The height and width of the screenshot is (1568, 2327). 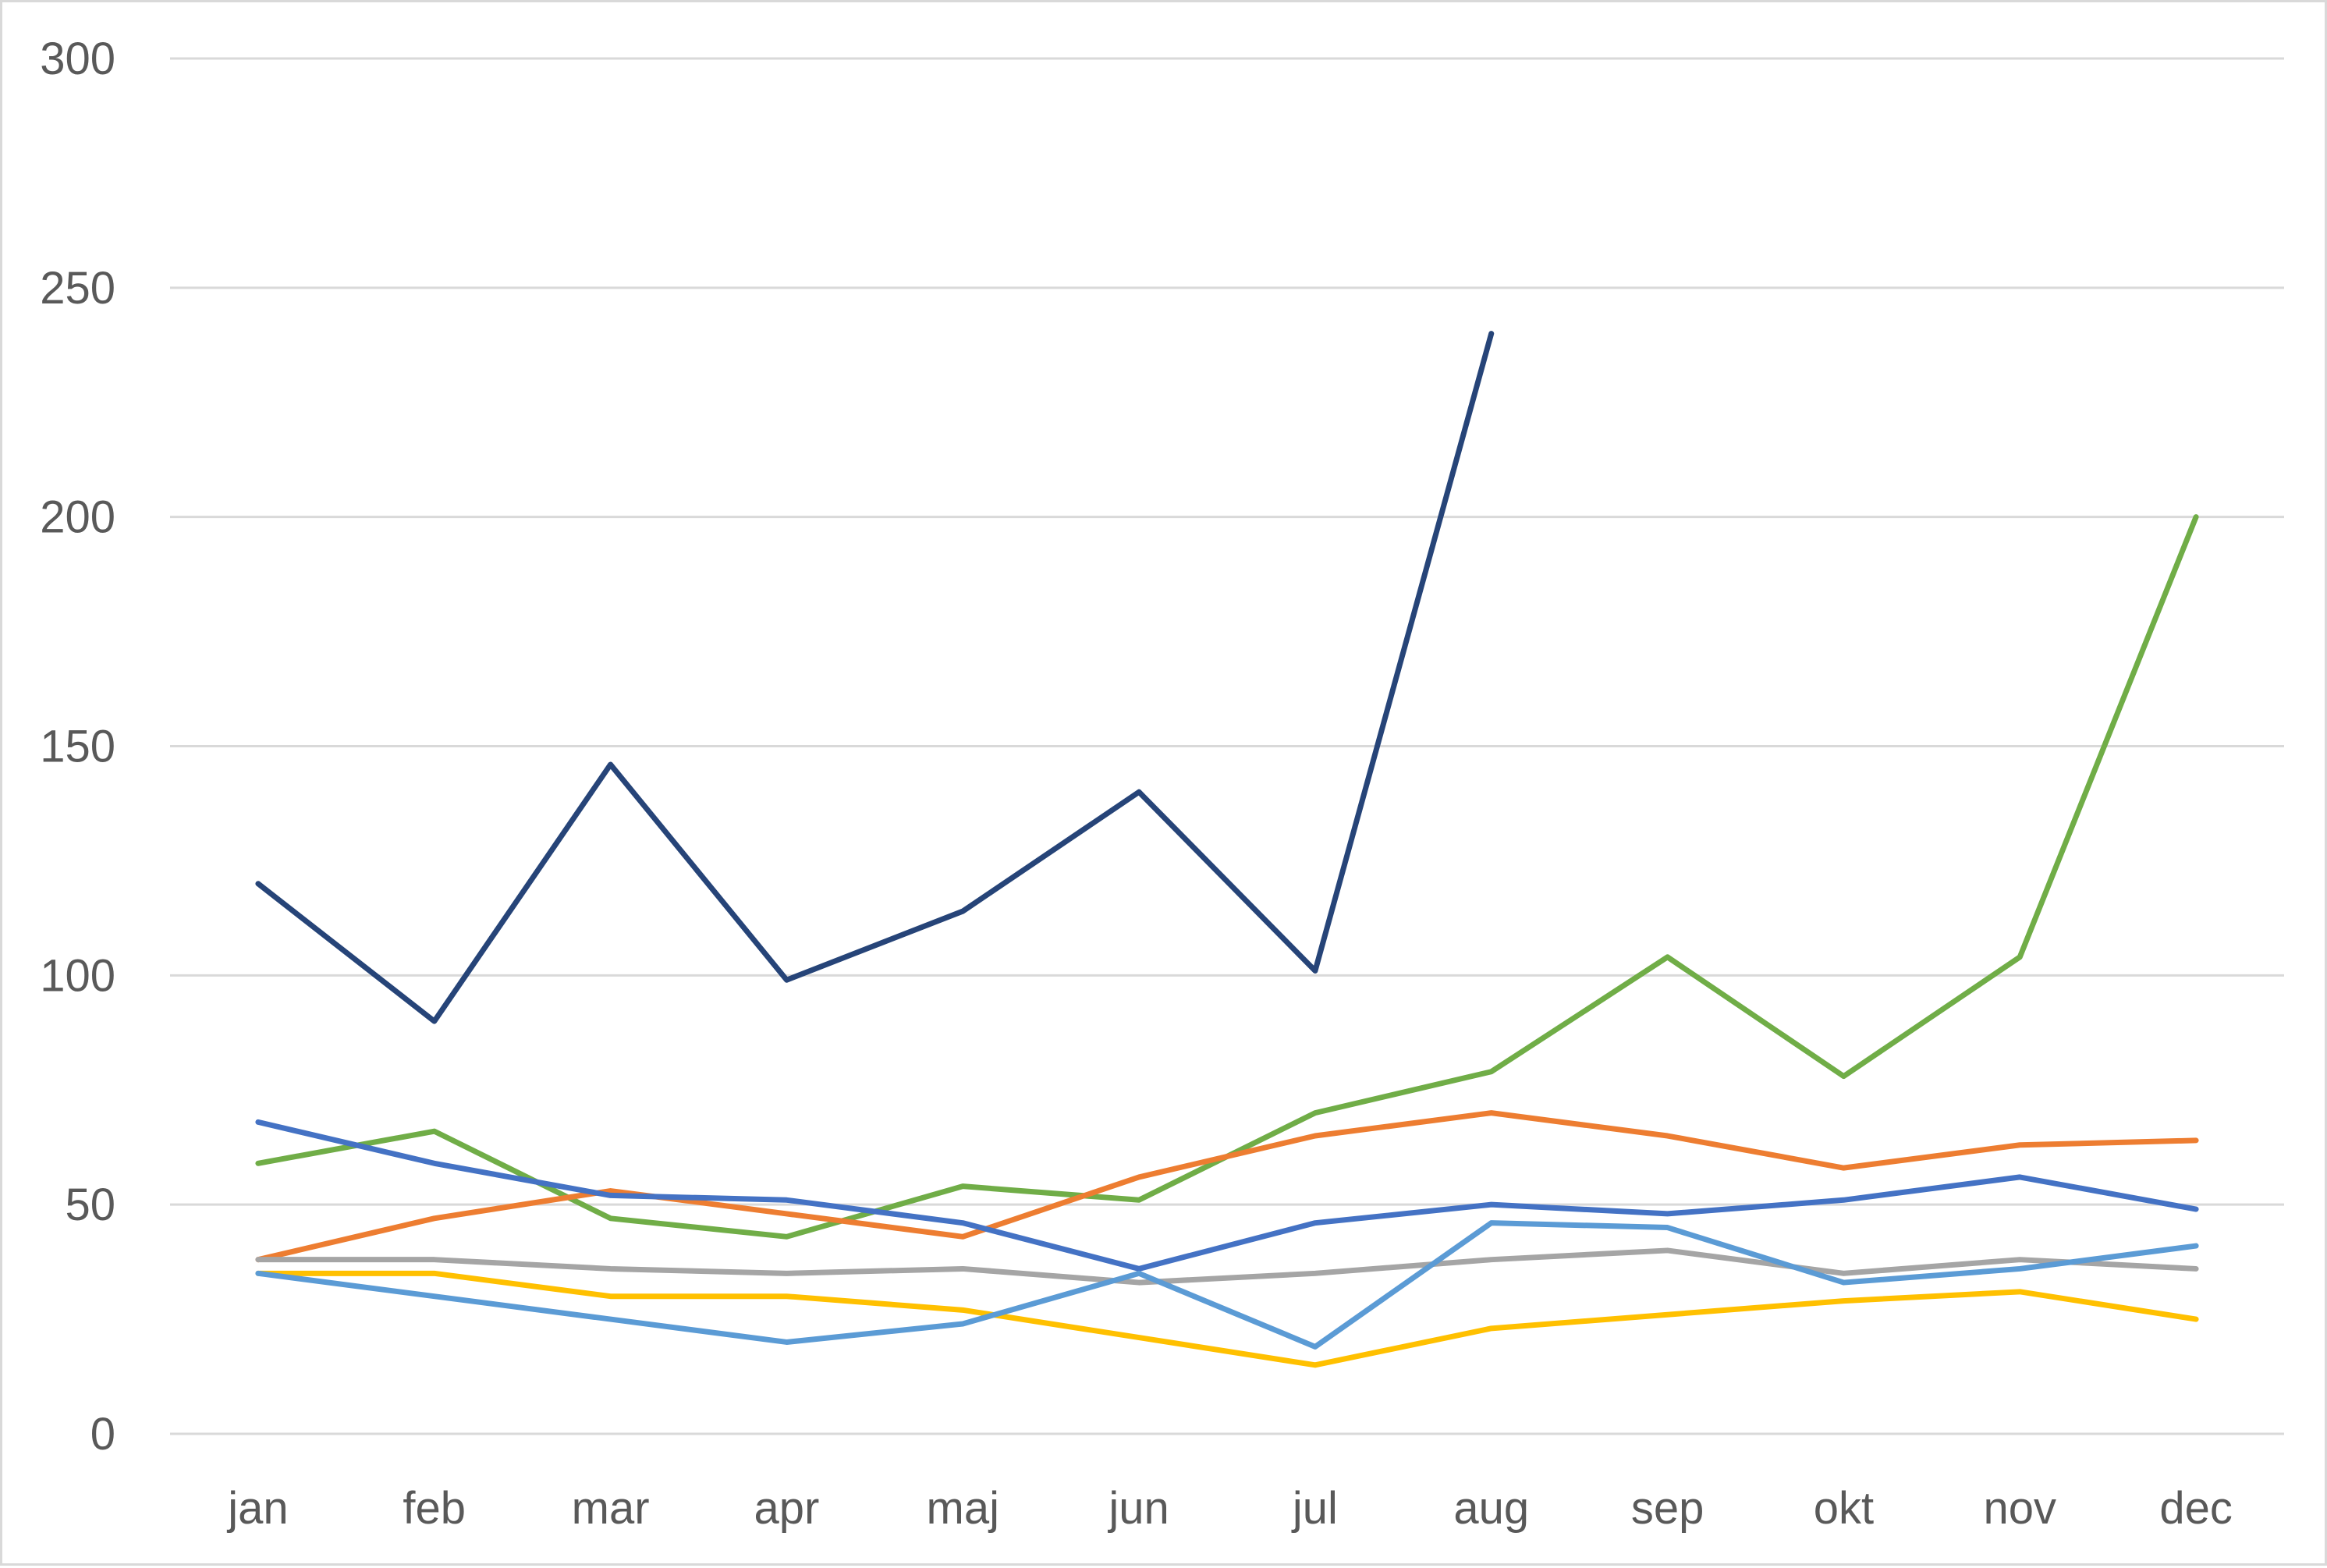 What do you see at coordinates (963, 1509) in the screenshot?
I see `x-tick-label: maj` at bounding box center [963, 1509].